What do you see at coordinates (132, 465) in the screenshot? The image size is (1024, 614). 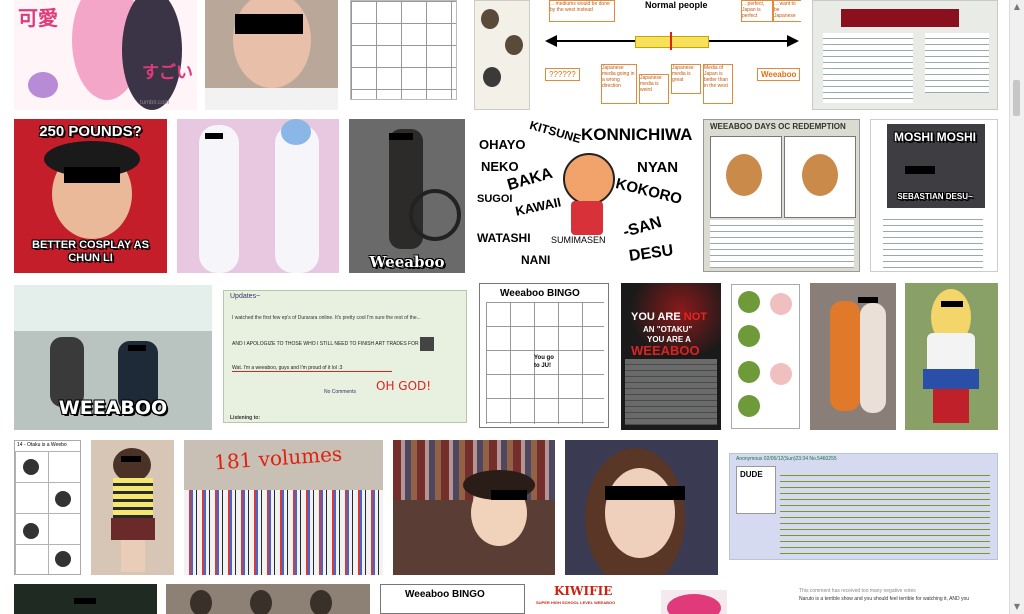 I see `girl-hair` at bounding box center [132, 465].